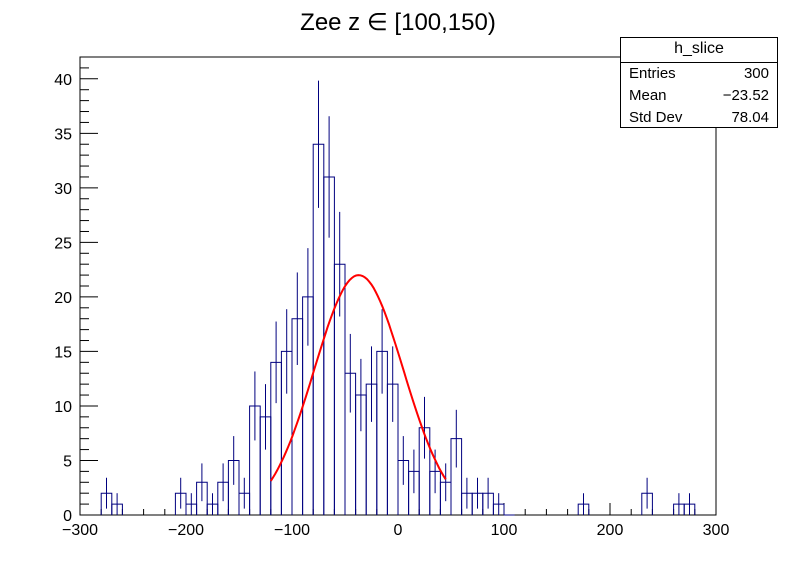  What do you see at coordinates (745, 95) in the screenshot?
I see `stats-value: −23.52` at bounding box center [745, 95].